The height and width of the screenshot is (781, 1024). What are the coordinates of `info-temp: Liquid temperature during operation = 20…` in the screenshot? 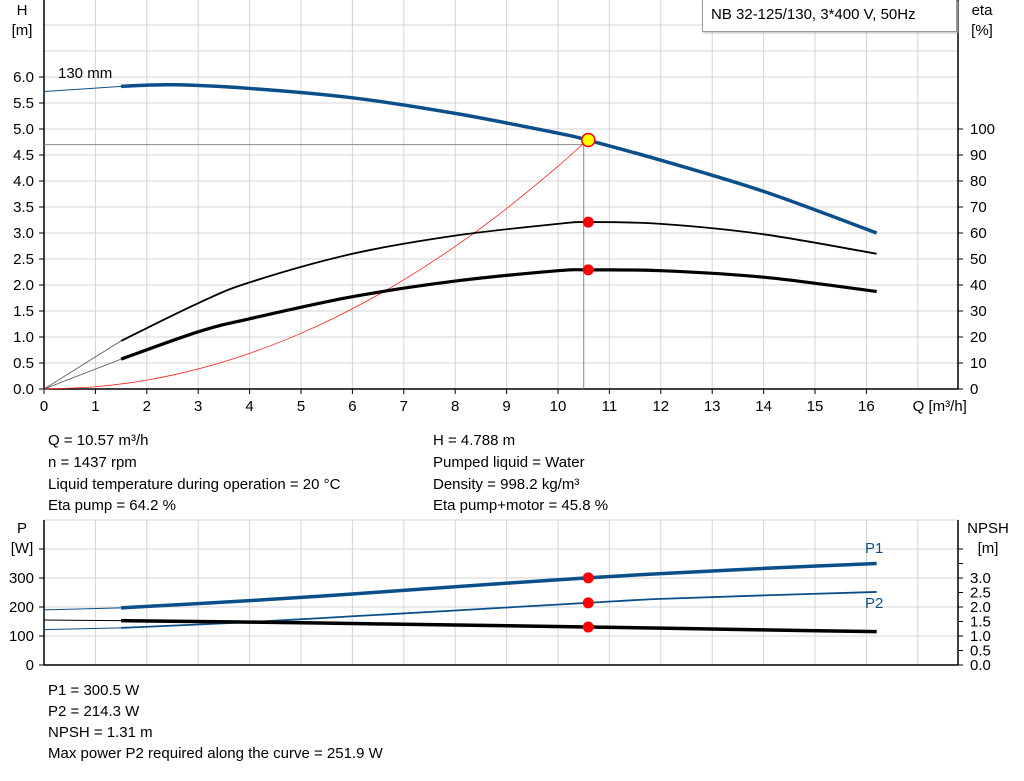 It's located at (194, 484).